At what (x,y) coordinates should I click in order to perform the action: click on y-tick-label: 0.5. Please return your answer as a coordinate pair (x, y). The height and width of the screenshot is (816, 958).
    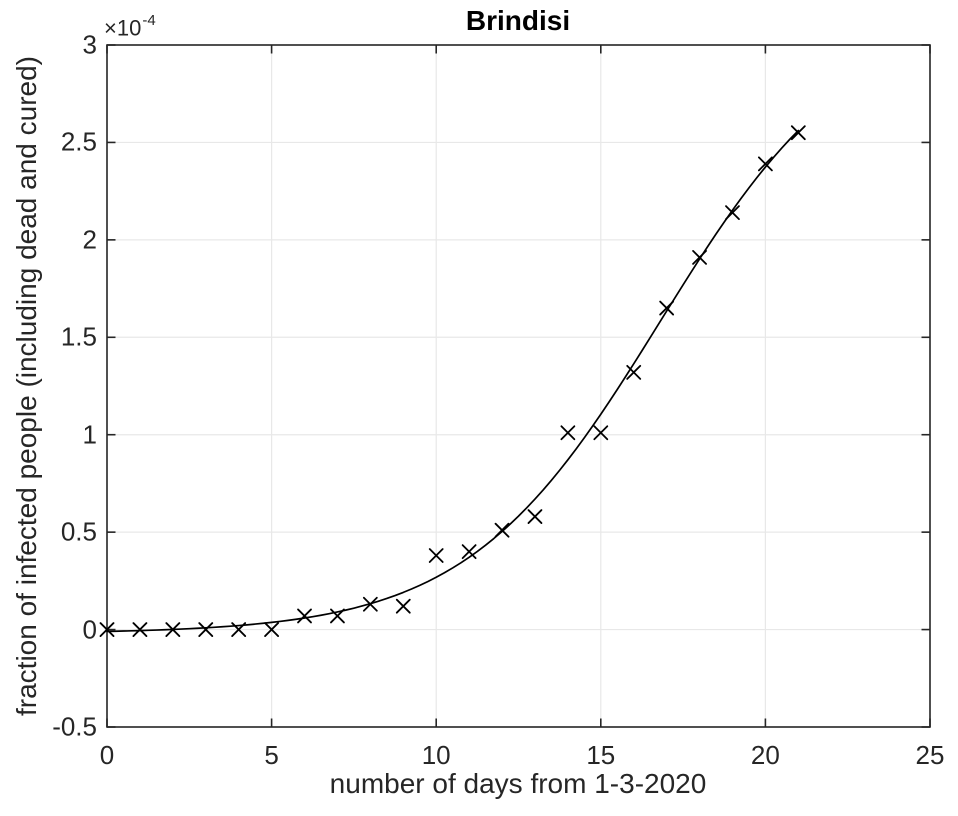
    Looking at the image, I should click on (78, 531).